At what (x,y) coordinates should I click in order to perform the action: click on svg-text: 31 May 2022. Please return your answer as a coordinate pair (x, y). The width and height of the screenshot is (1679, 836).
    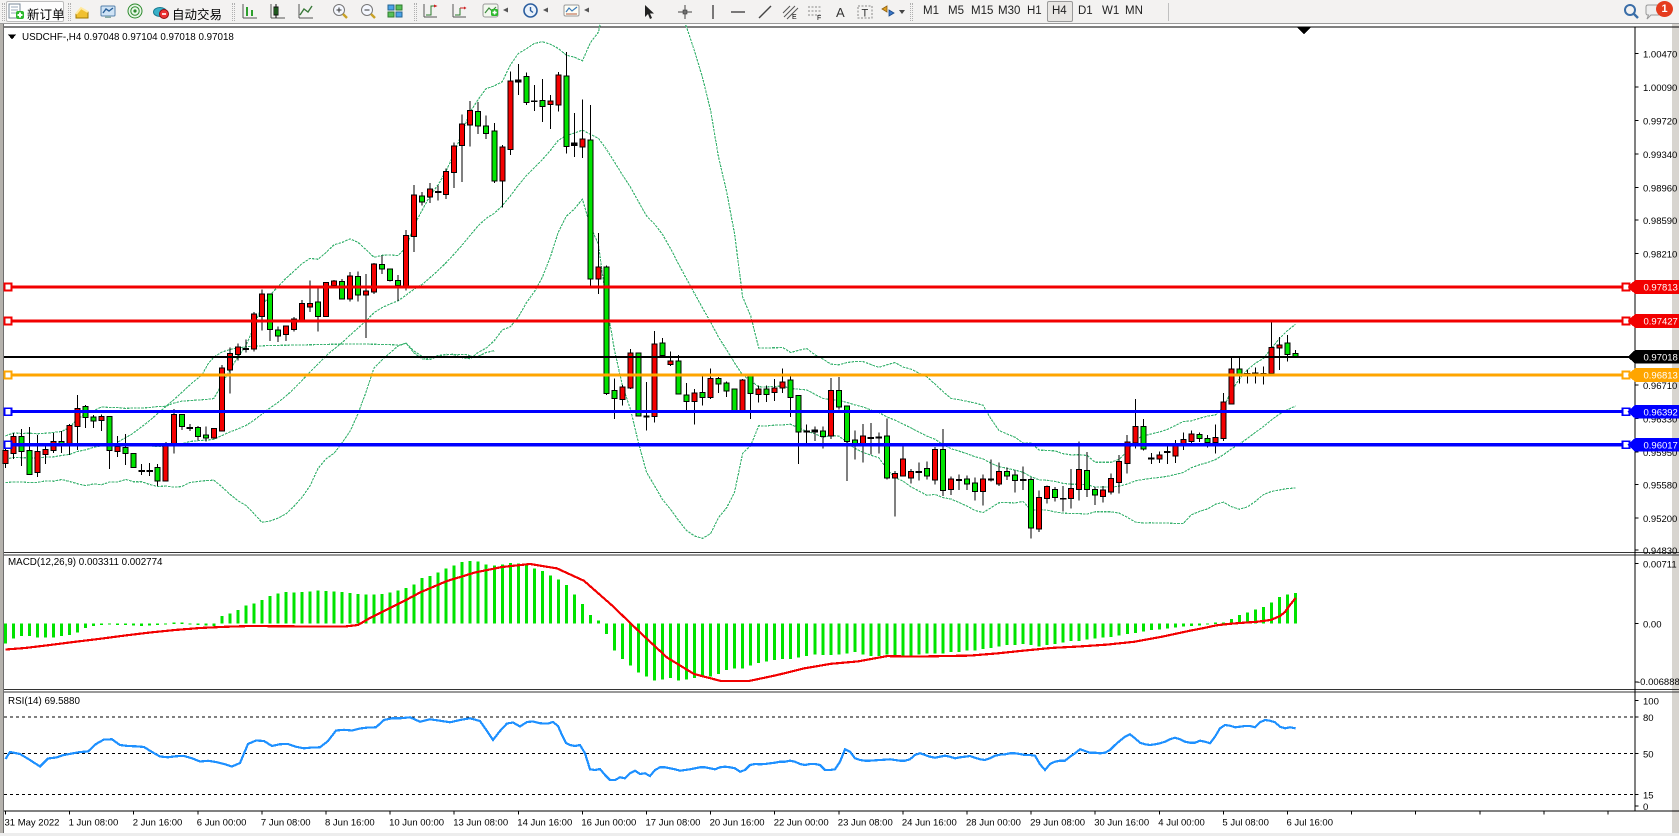
    Looking at the image, I should click on (32, 823).